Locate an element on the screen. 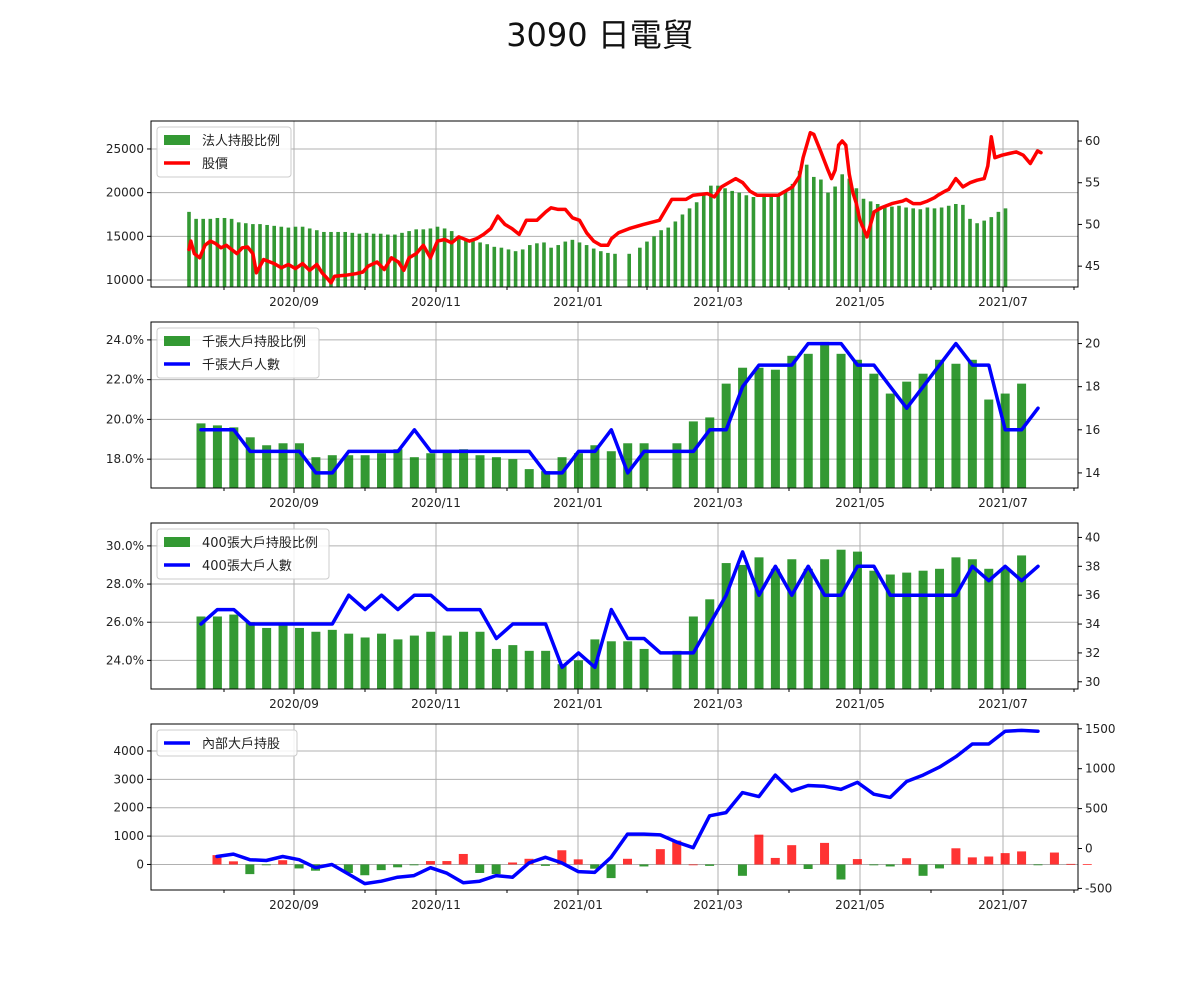 The width and height of the screenshot is (1200, 1000). y-tick-label-right: 14 is located at coordinates (1092, 473).